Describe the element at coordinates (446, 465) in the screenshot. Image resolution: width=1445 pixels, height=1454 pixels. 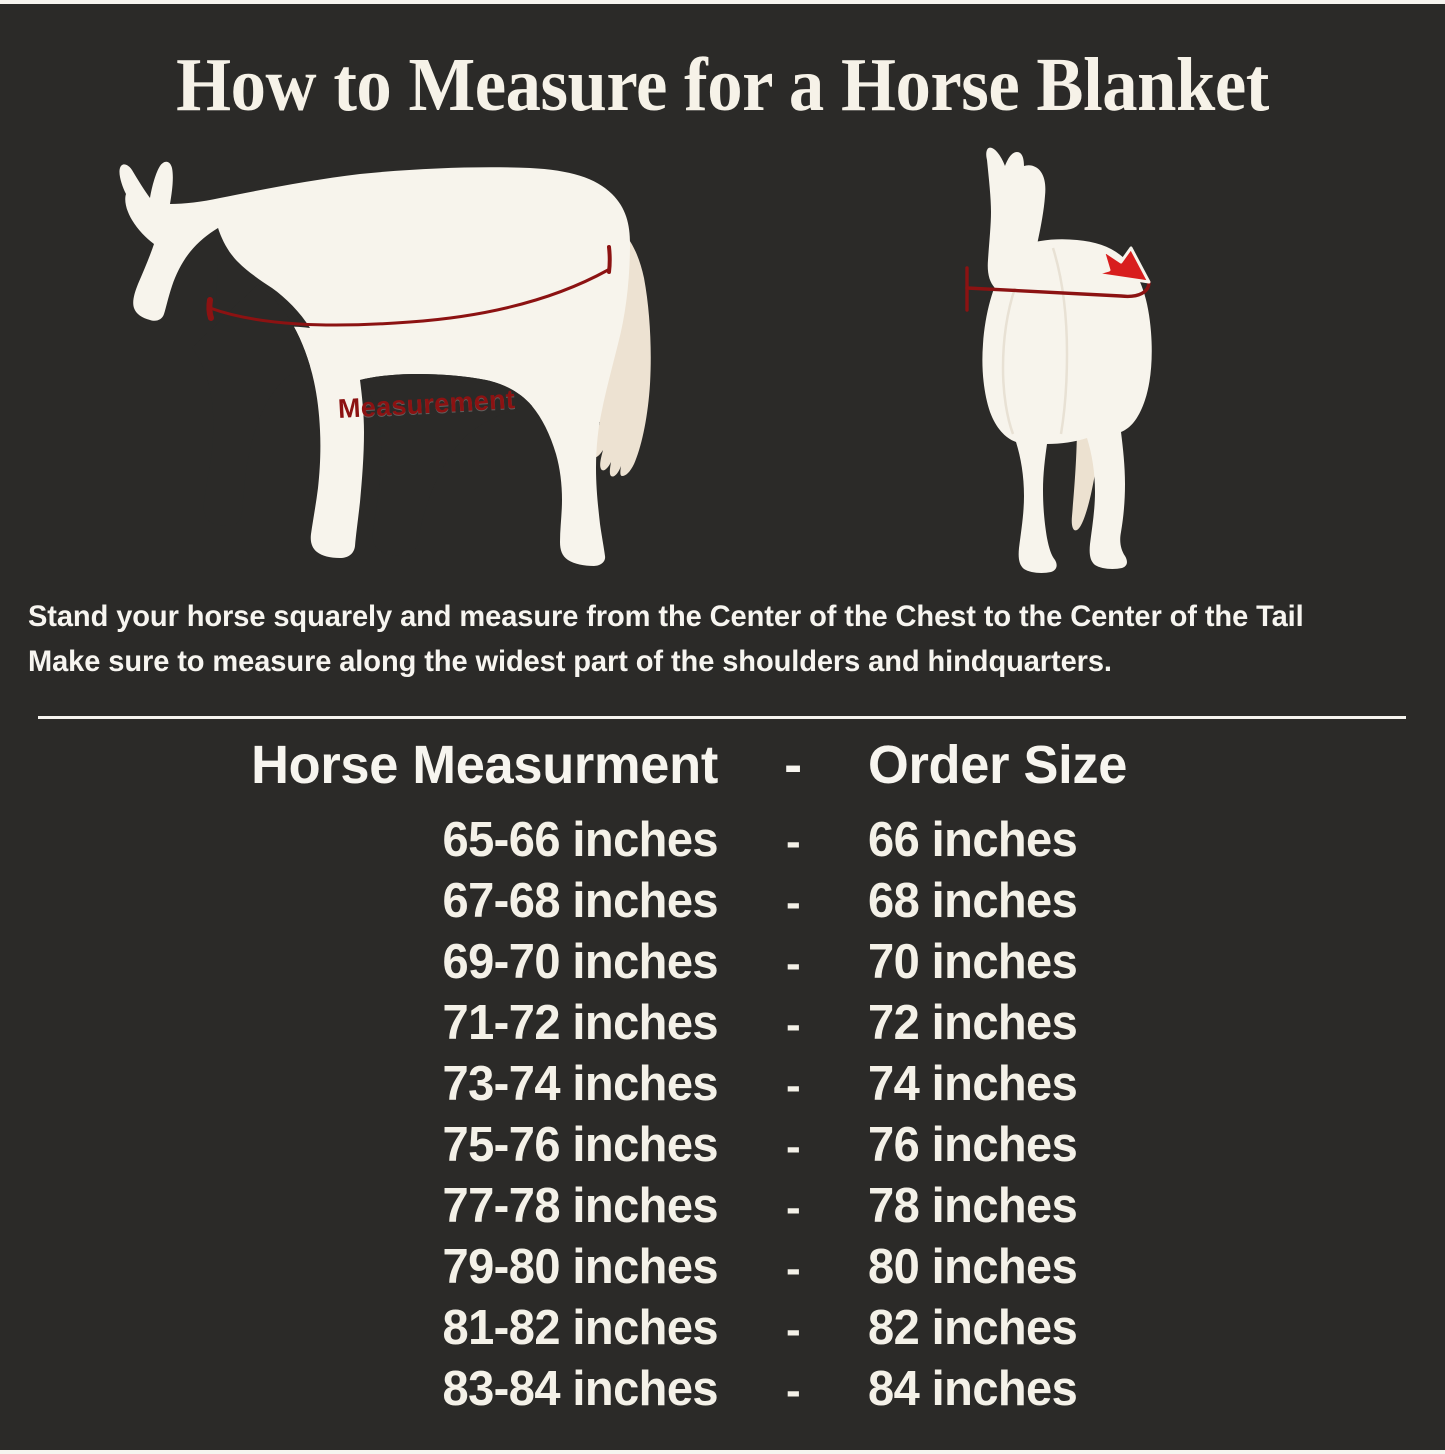
I see `horse-hind-negative-space` at that location.